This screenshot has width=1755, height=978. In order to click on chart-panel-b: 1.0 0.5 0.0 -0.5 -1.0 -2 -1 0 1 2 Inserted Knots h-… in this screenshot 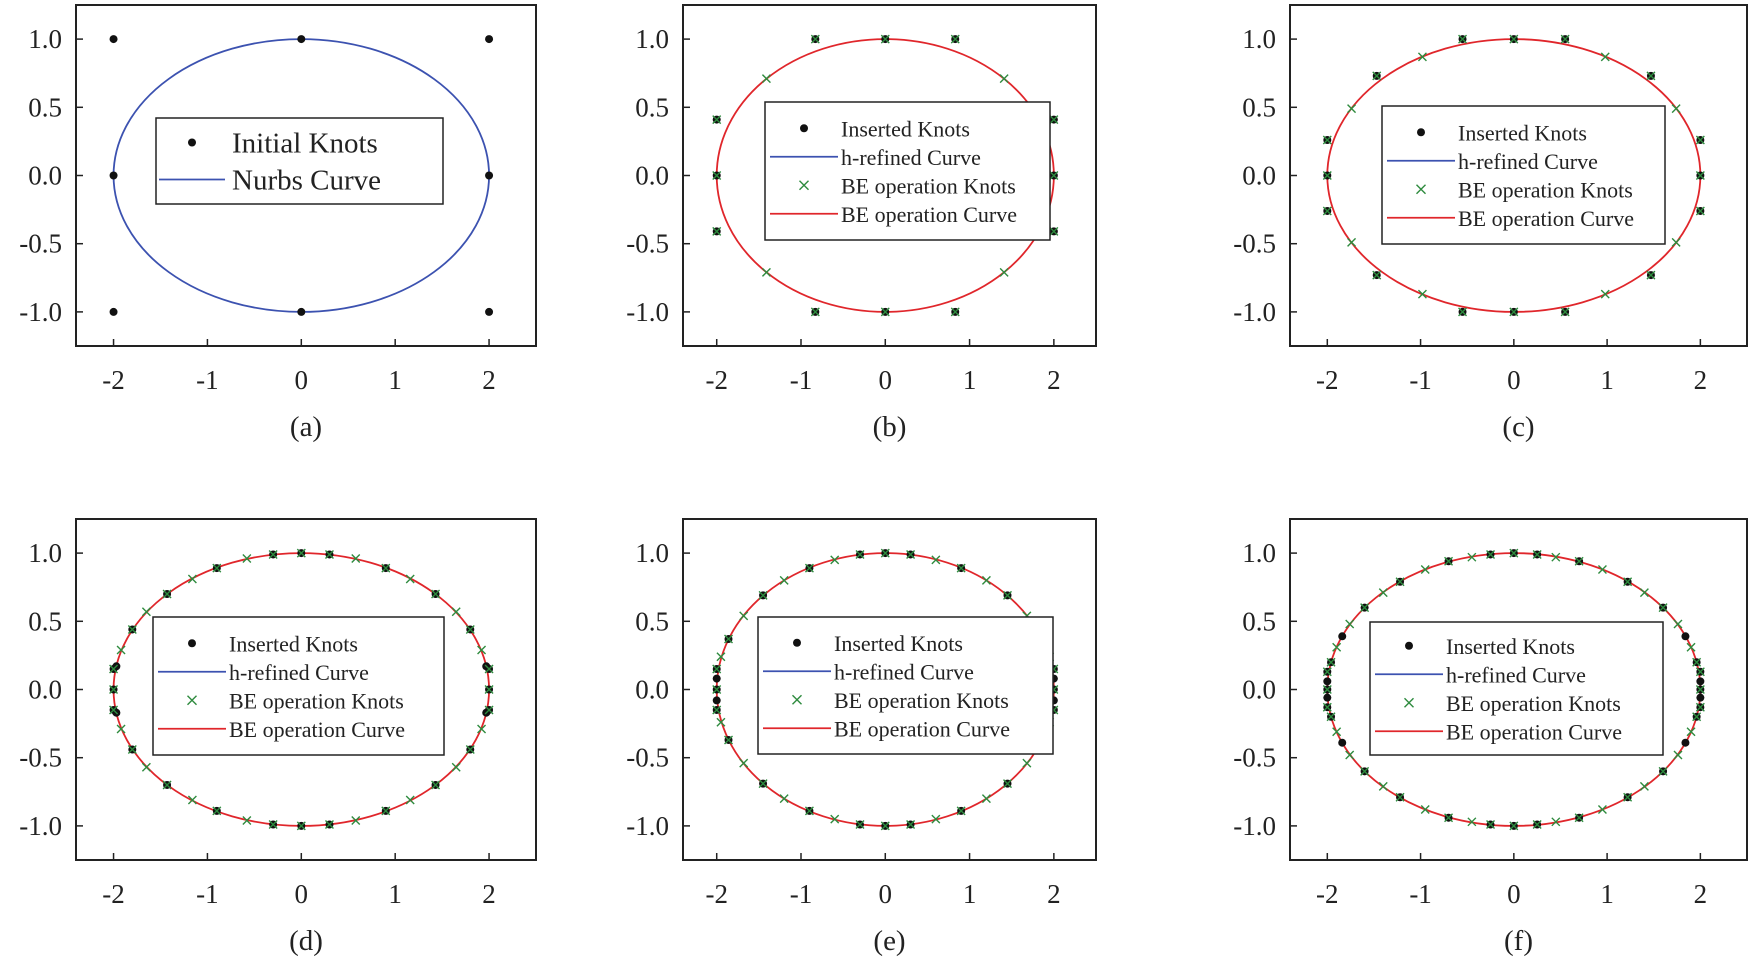, I will do `click(861, 223)`.